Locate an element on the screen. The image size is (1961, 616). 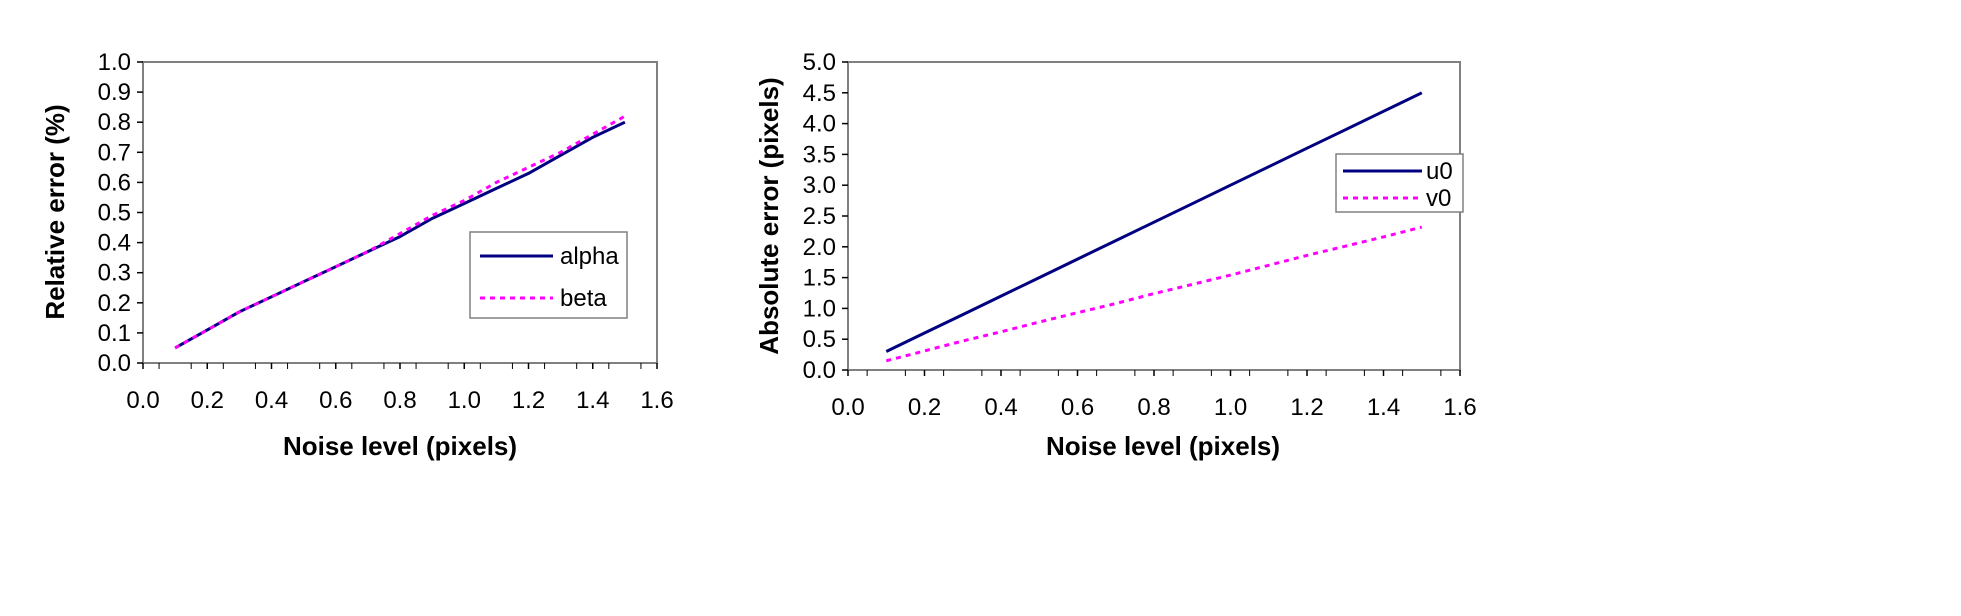
y-tick-label: 0.4 is located at coordinates (114, 243).